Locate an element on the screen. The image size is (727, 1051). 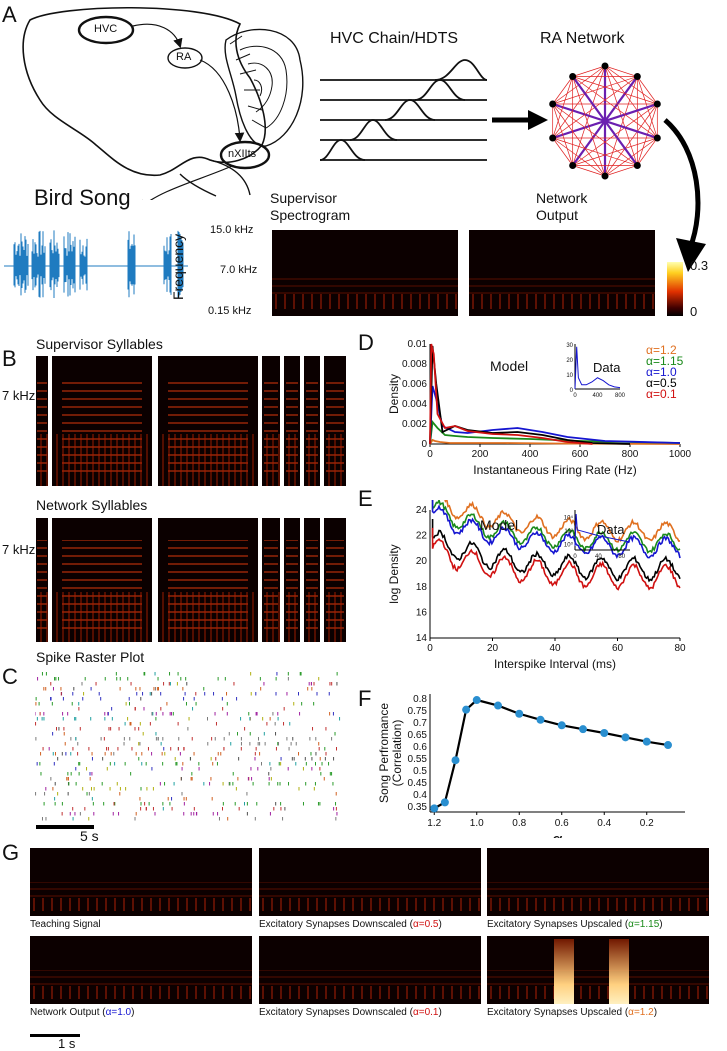
chart-f-x-tick-label: 0.4 is located at coordinates (604, 823).